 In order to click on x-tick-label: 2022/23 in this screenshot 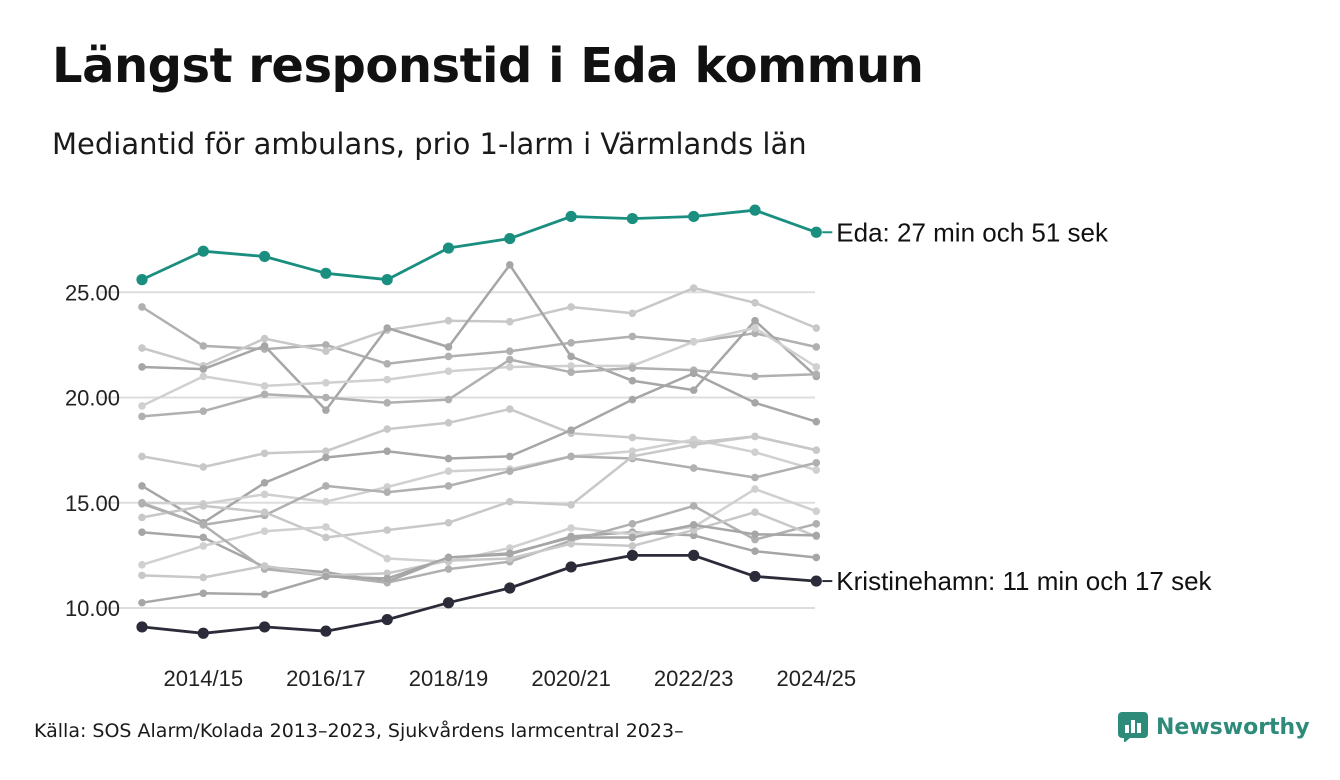, I will do `click(694, 678)`.